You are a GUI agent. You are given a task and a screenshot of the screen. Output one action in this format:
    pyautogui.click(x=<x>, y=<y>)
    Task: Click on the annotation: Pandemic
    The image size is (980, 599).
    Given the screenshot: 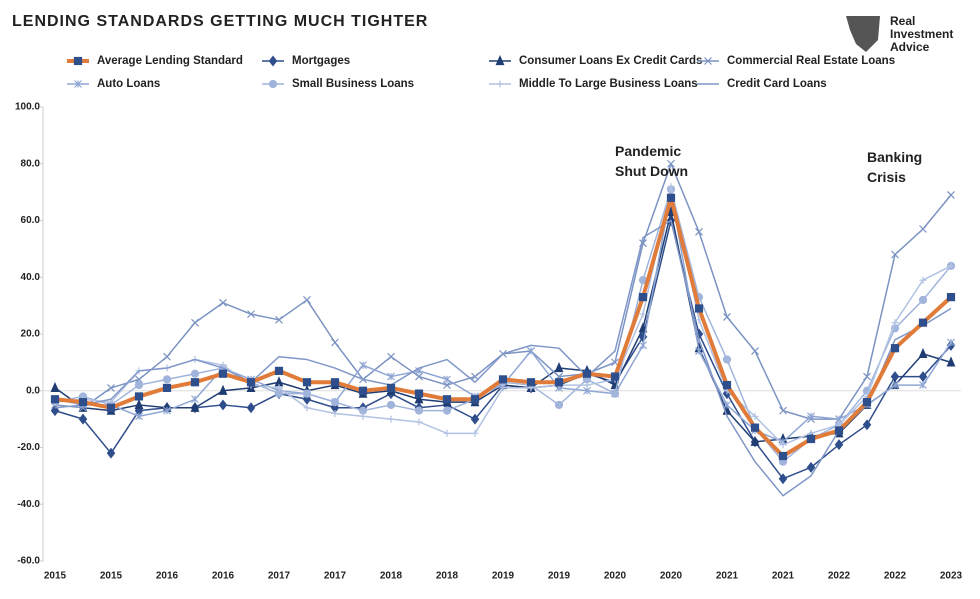 What is the action you would take?
    pyautogui.click(x=648, y=151)
    